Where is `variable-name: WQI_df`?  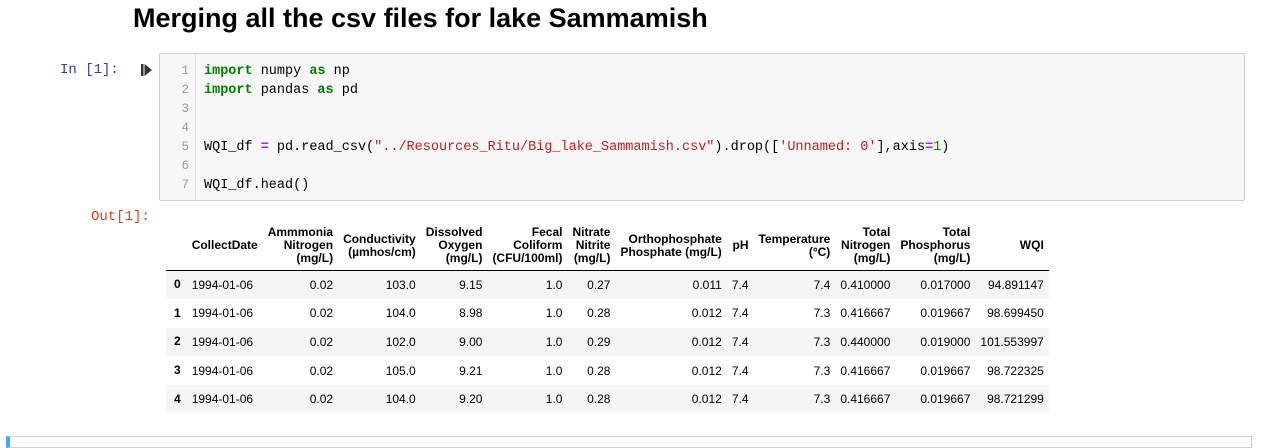 variable-name: WQI_df is located at coordinates (232, 147).